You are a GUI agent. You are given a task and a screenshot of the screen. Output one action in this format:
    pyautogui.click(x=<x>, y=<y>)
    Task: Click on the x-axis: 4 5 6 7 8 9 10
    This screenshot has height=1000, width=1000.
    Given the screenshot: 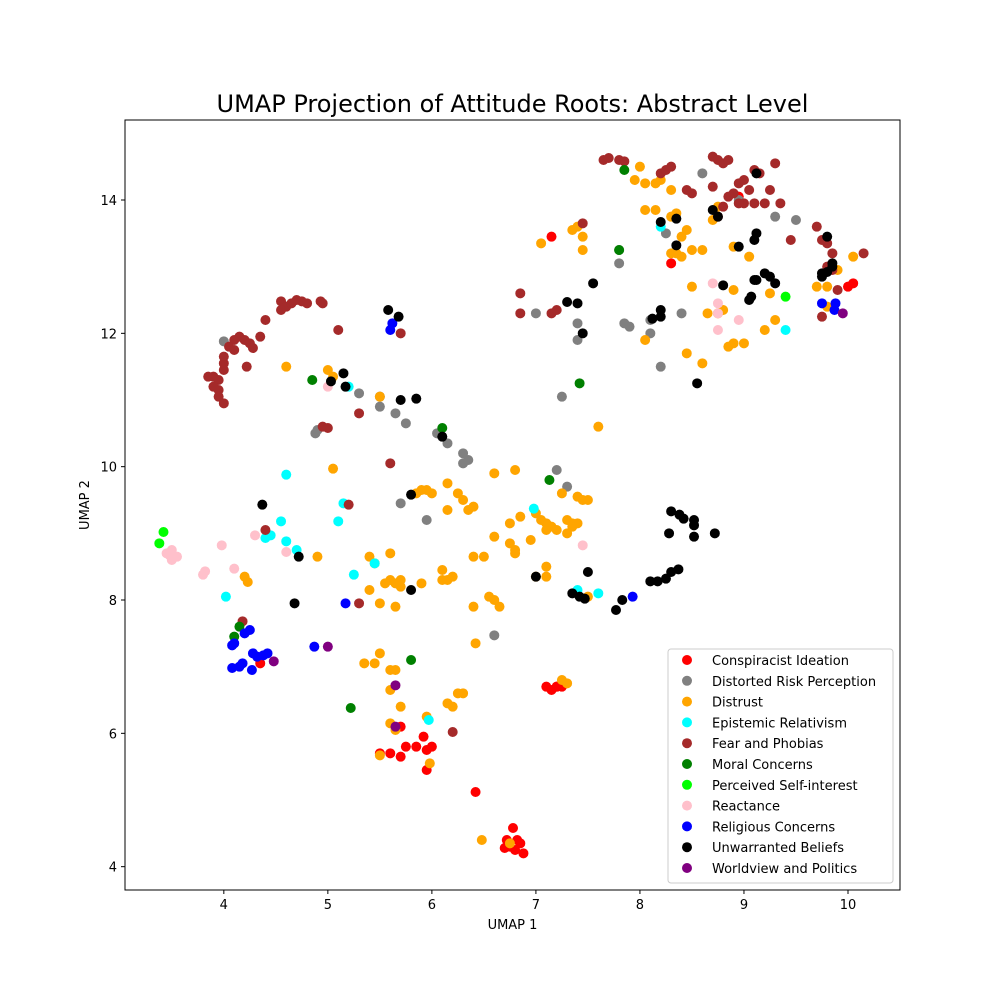 What is the action you would take?
    pyautogui.click(x=538, y=901)
    